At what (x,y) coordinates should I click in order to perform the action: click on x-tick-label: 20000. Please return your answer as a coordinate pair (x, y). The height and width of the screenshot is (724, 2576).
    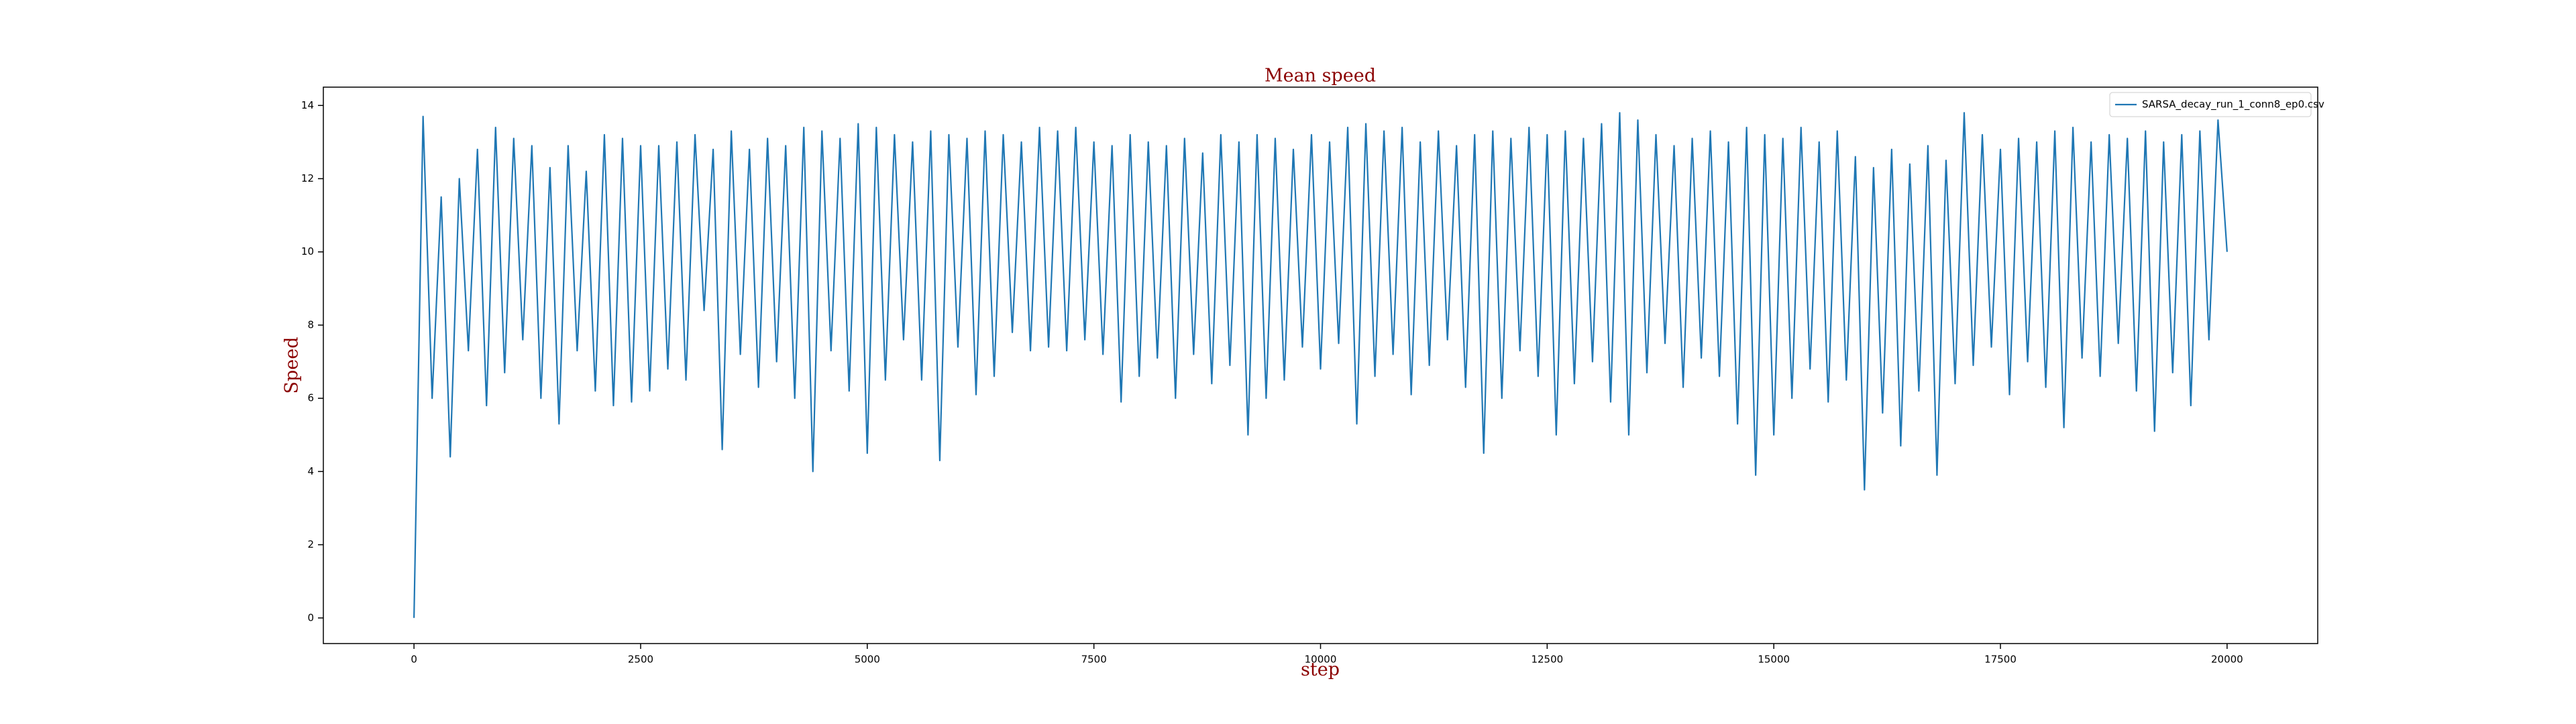
    Looking at the image, I should click on (2227, 660).